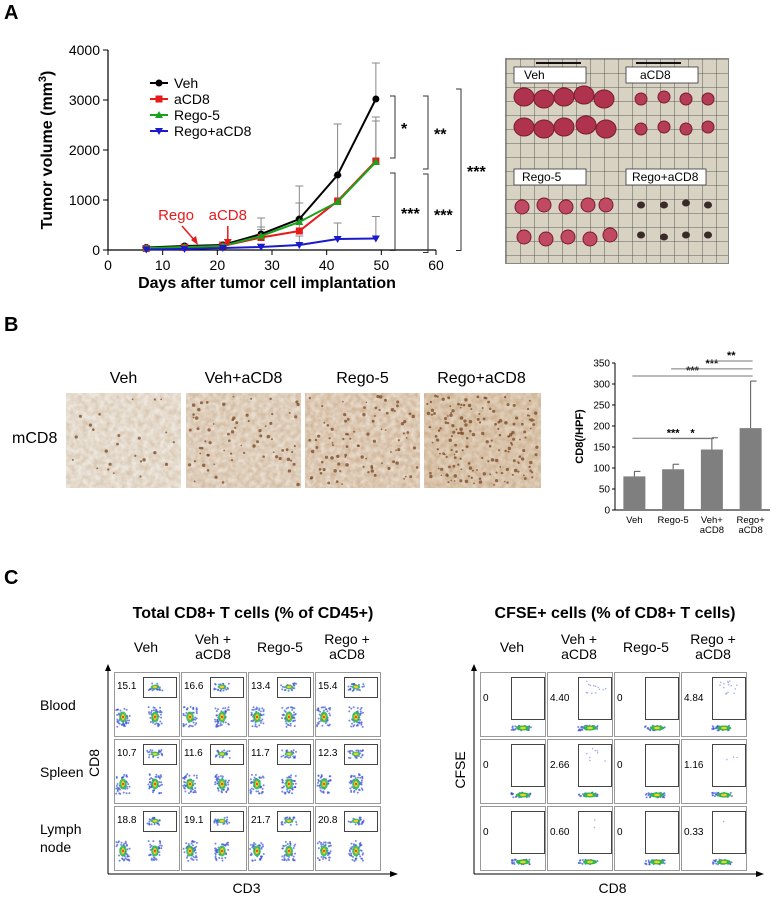 This screenshot has height=899, width=778. I want to click on flow-density, so click(592, 772).